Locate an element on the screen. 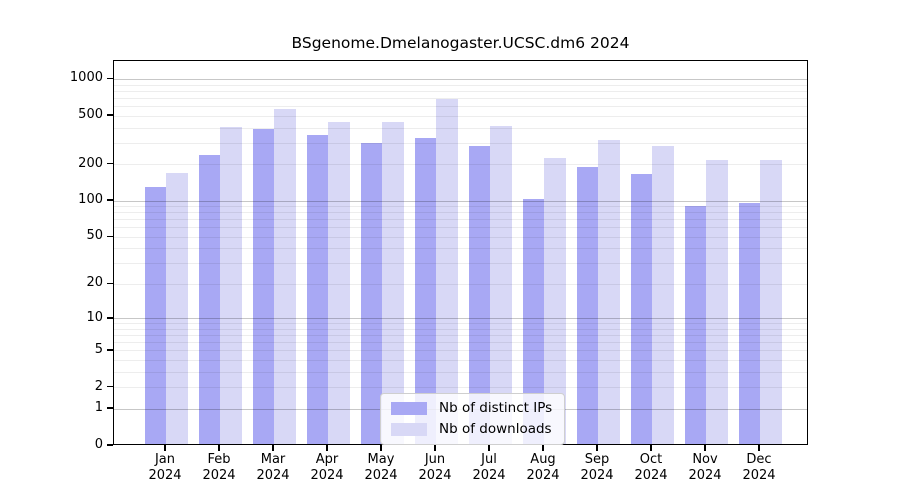  x-axis-tick-label: Jul 2024 is located at coordinates (489, 467).